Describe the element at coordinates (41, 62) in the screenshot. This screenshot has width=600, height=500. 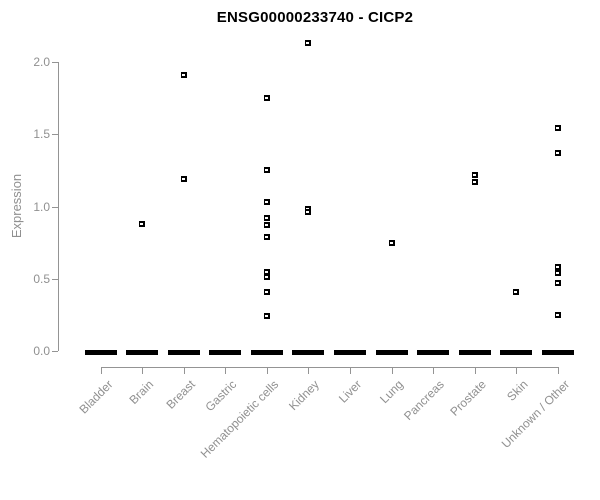
I see `y-tick-label: 2.0` at that location.